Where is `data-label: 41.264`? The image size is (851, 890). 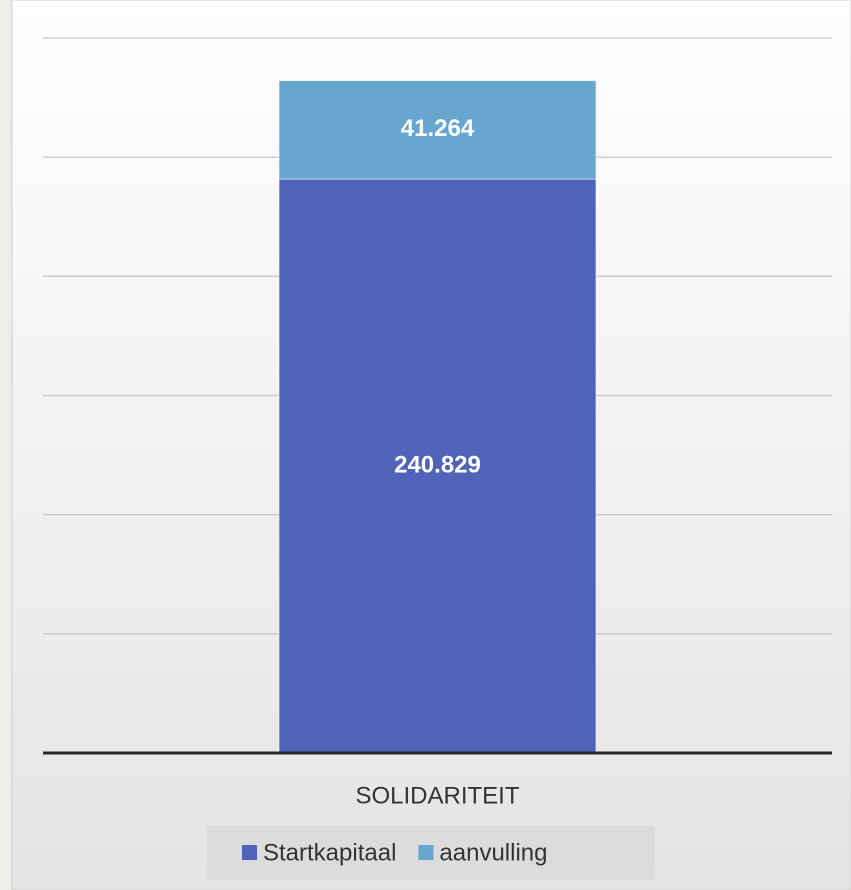
data-label: 41.264 is located at coordinates (438, 128).